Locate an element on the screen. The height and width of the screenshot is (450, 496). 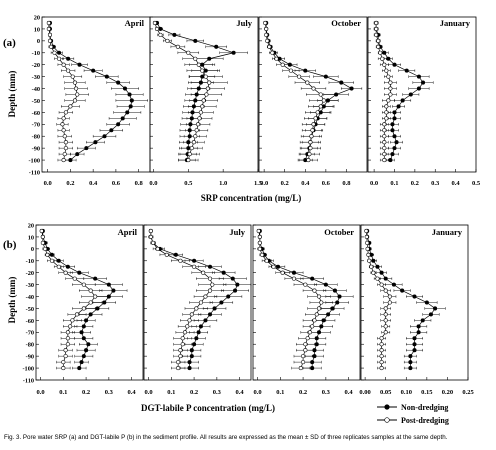
subplot-title-a-january: January is located at coordinates (455, 23).